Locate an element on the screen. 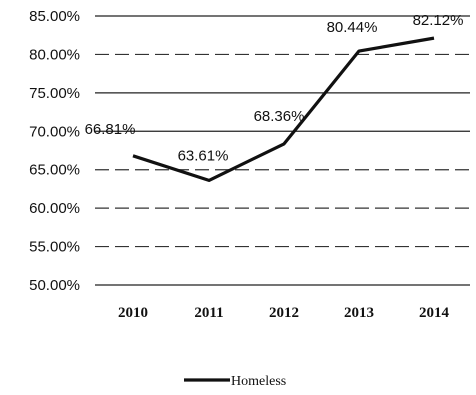  data-label-2011: 63.61% is located at coordinates (203, 155).